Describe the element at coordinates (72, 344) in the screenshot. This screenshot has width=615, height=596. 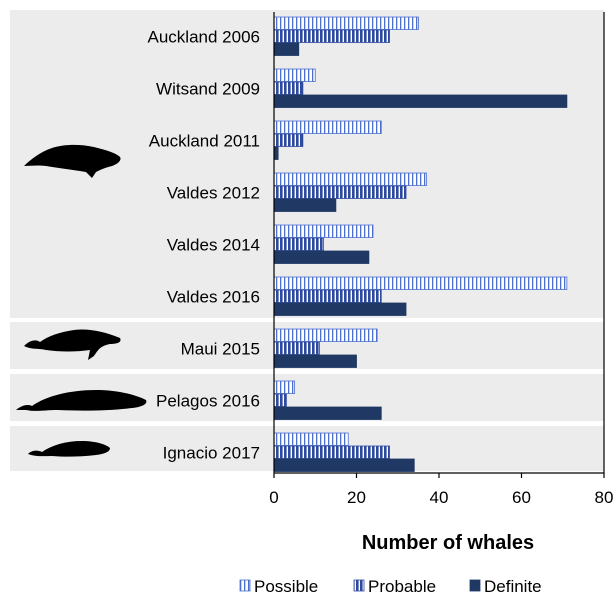
I see `humpback-whale-icon` at that location.